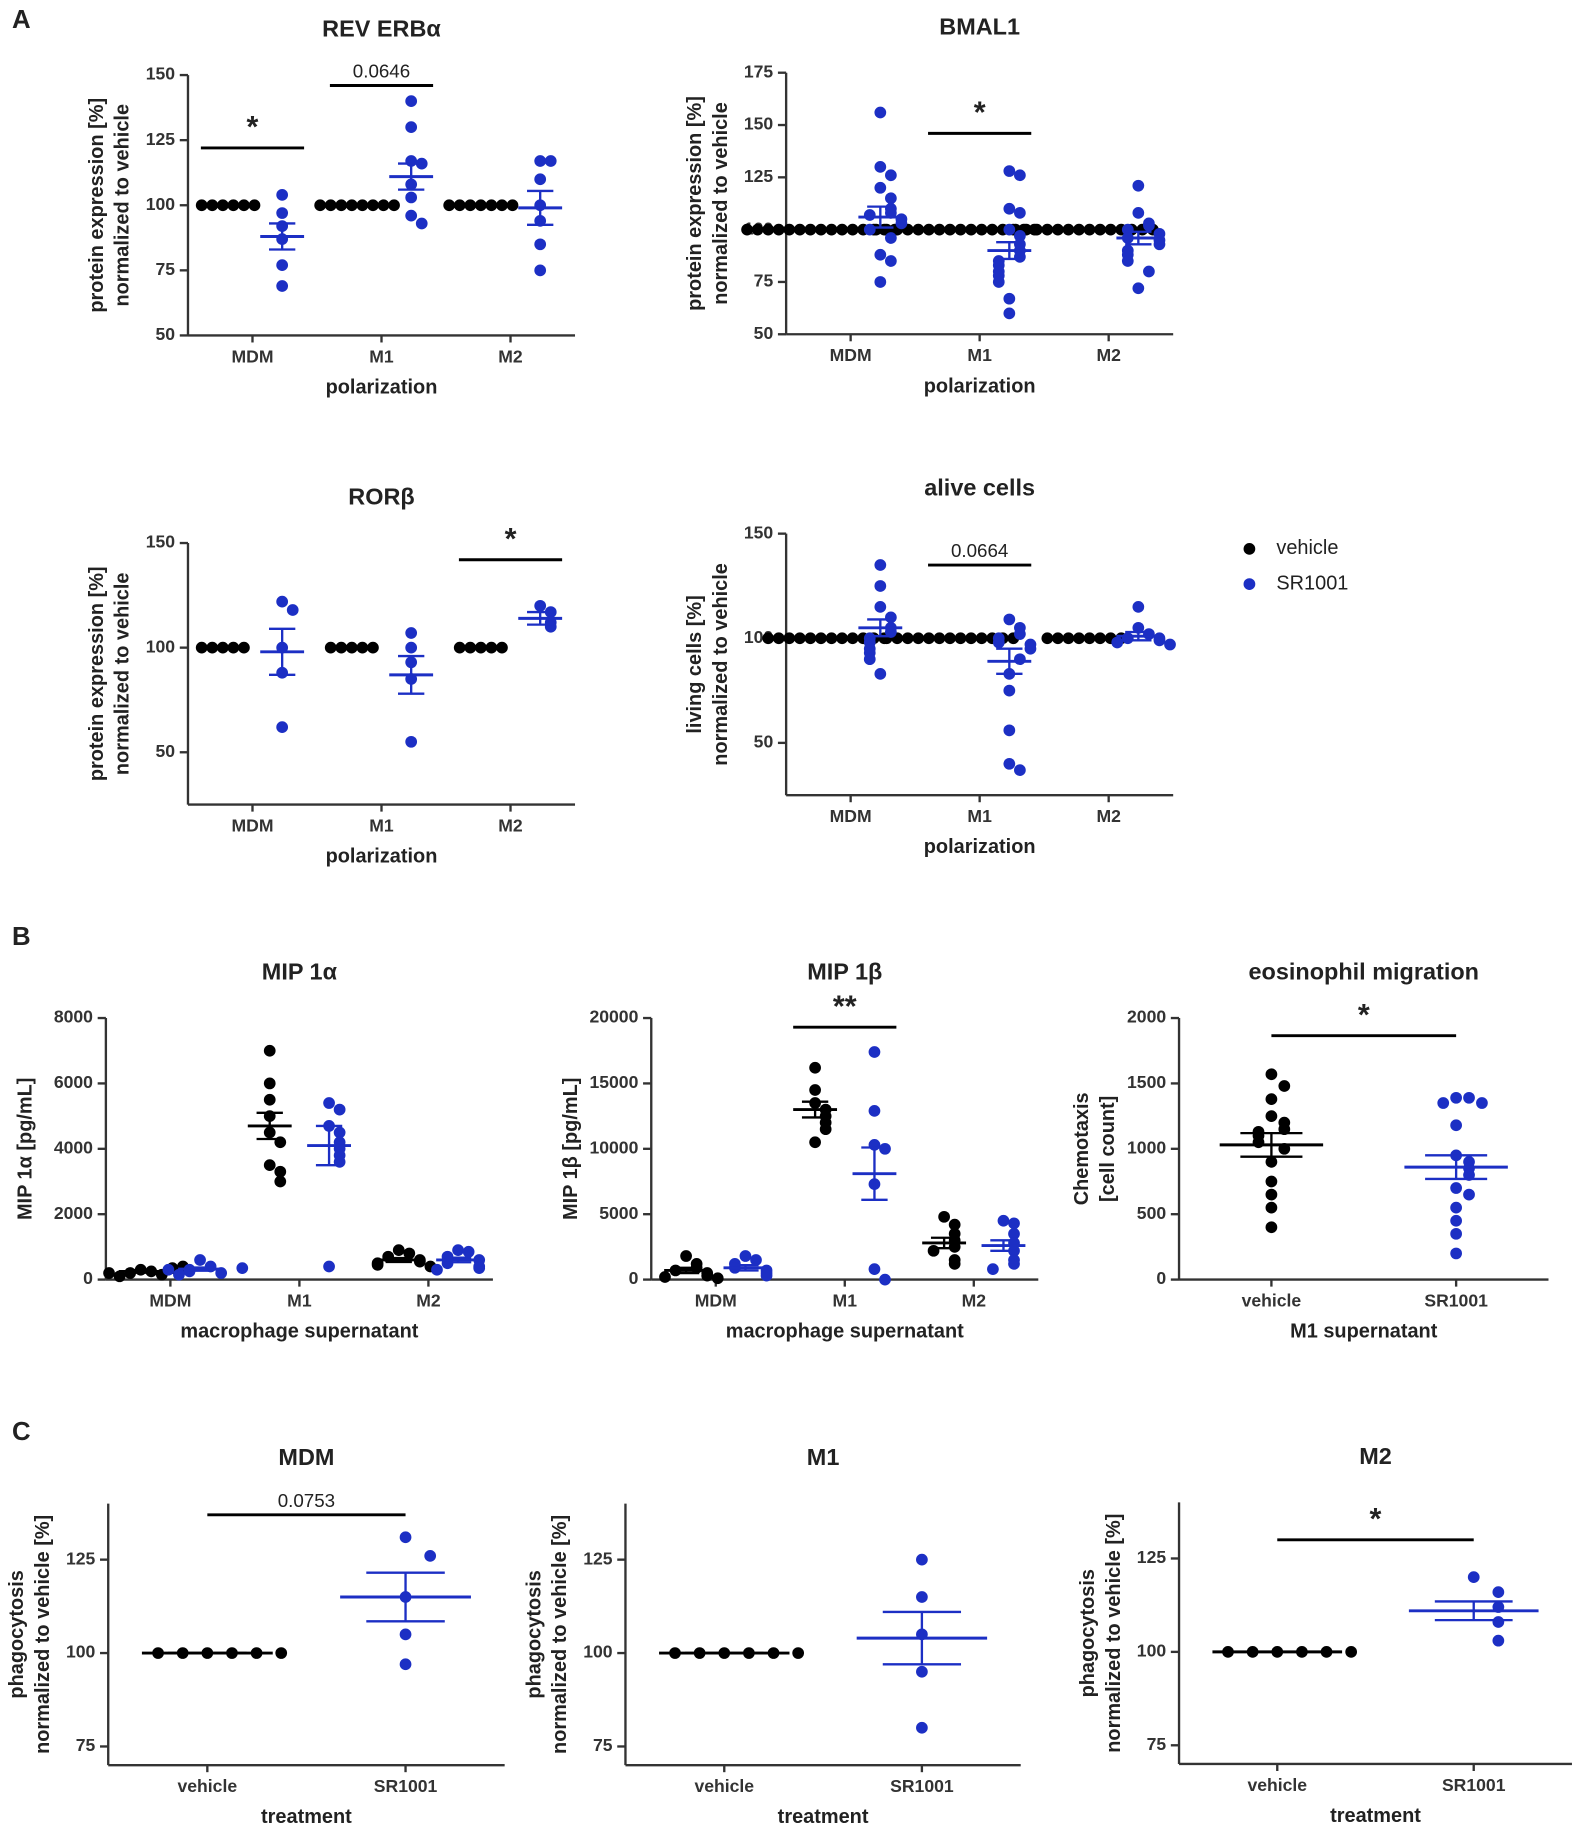  Describe the element at coordinates (88, 1278) in the screenshot. I see `y-tick-label: 0` at that location.